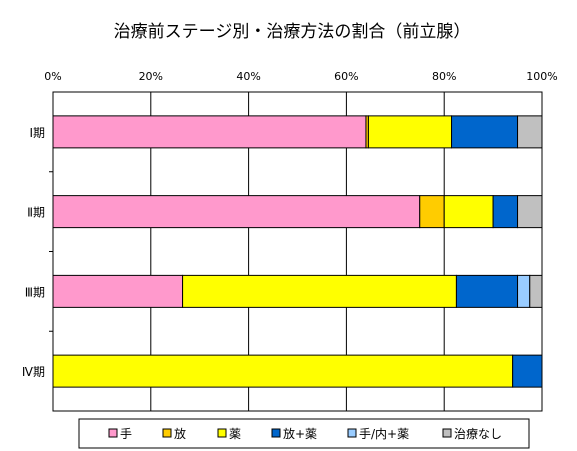  What do you see at coordinates (300, 433) in the screenshot?
I see `legend-label: 放+薬` at bounding box center [300, 433].